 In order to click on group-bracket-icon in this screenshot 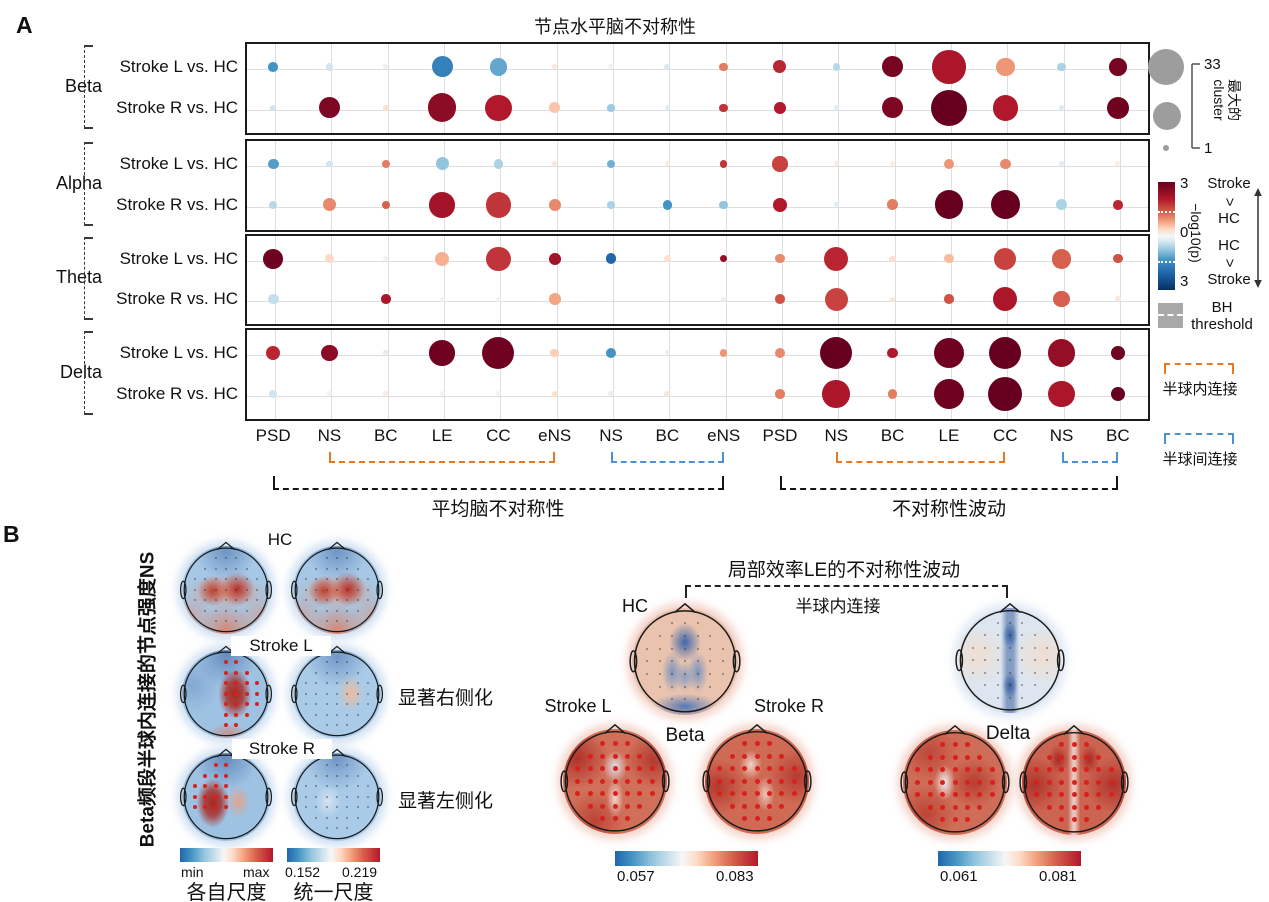, I will do `click(498, 483)`.